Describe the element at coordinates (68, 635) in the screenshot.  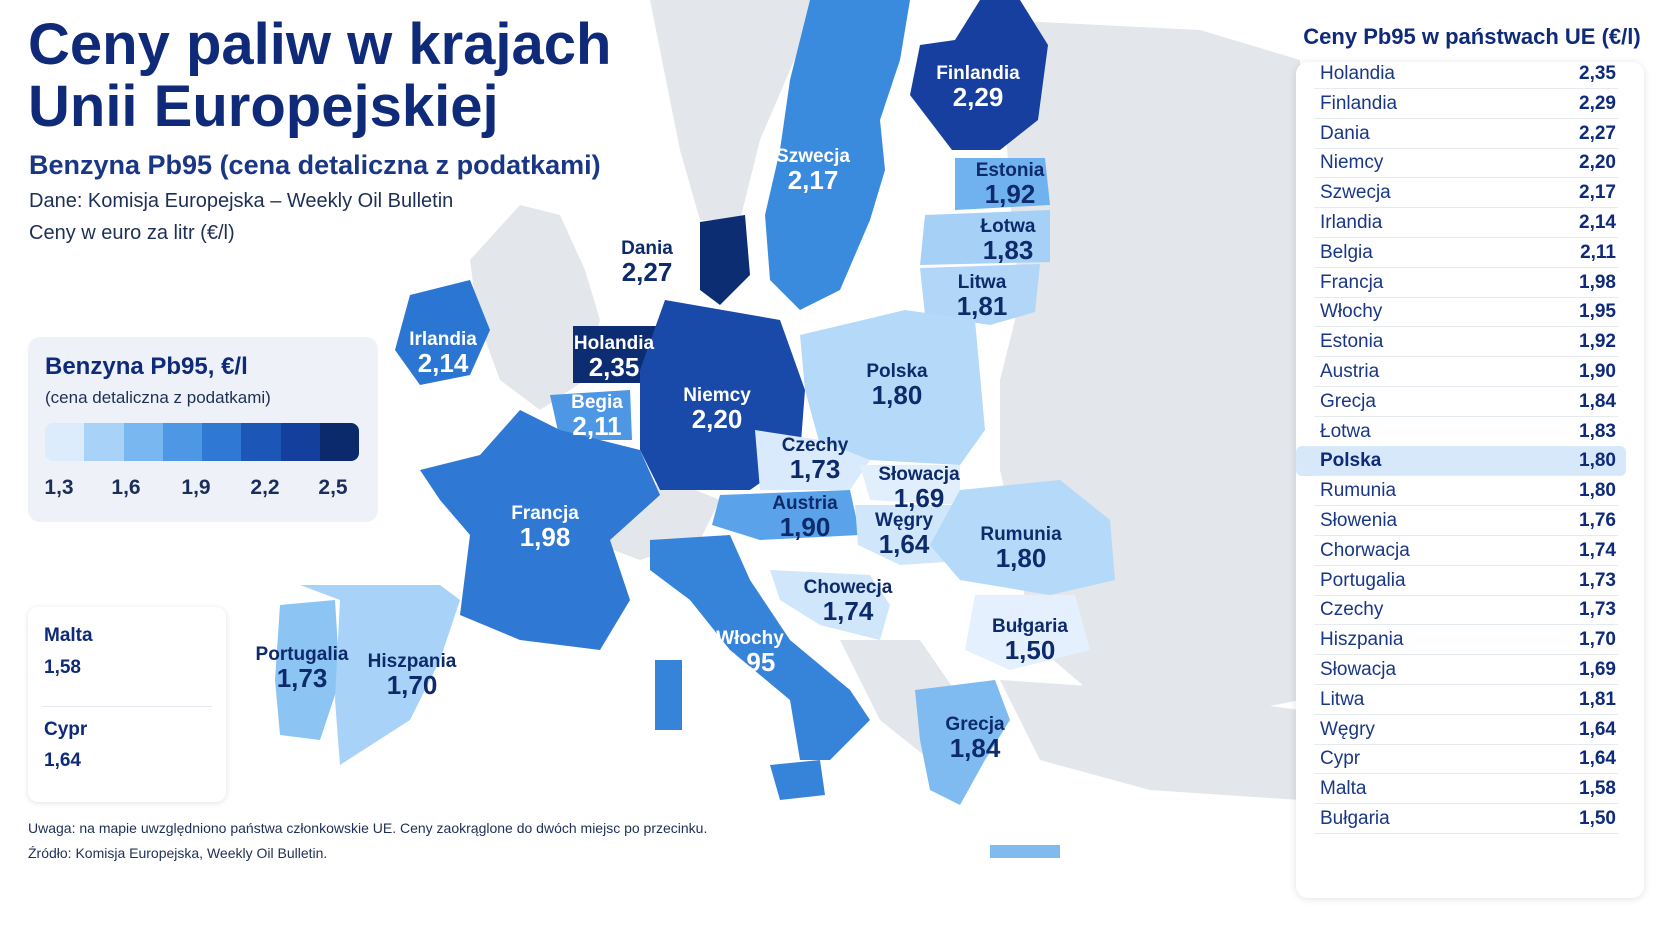
I see `inset-malta-name: Malta` at that location.